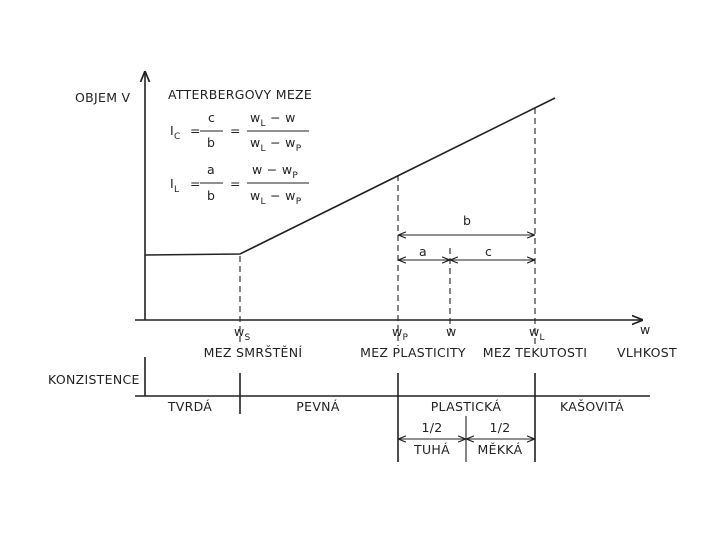 The width and height of the screenshot is (720, 540). Describe the element at coordinates (248, 338) in the screenshot. I see `t-sub: S` at that location.